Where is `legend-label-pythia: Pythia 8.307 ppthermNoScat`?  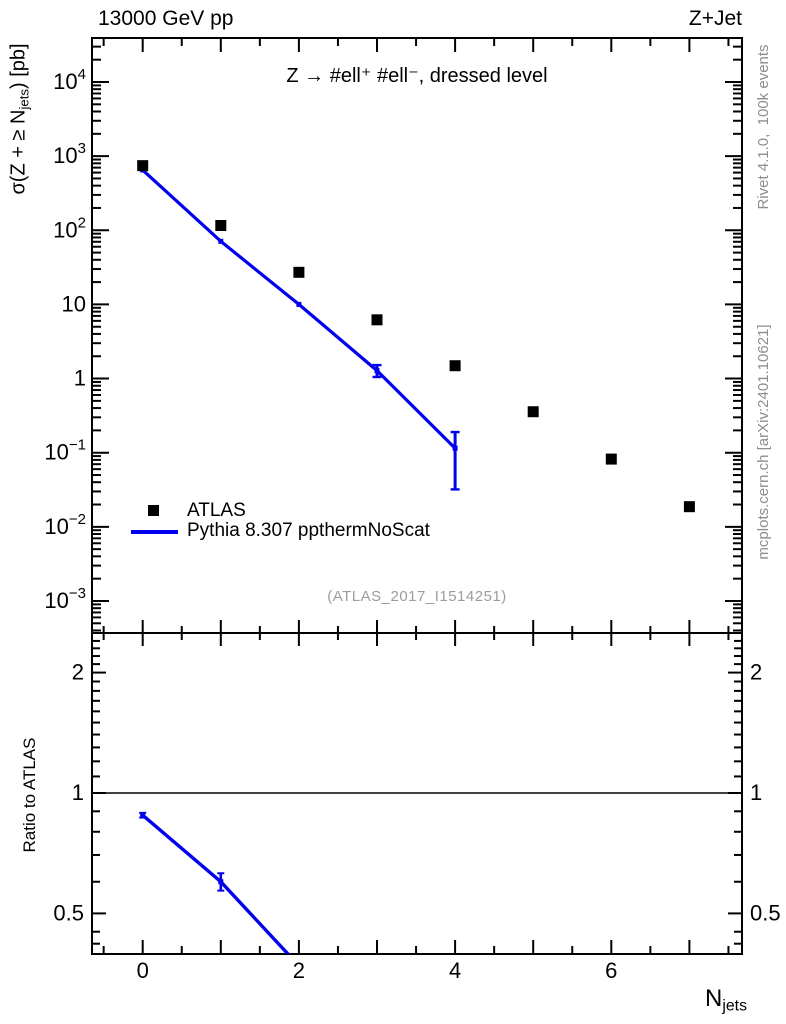 legend-label-pythia: Pythia 8.307 ppthermNoScat is located at coordinates (308, 530).